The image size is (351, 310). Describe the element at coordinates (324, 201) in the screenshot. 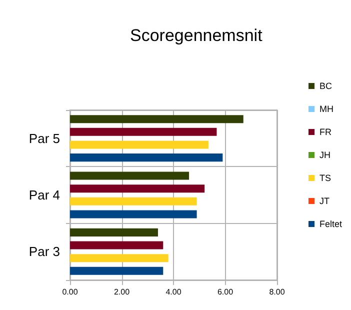

I see `legend-label: JT` at that location.